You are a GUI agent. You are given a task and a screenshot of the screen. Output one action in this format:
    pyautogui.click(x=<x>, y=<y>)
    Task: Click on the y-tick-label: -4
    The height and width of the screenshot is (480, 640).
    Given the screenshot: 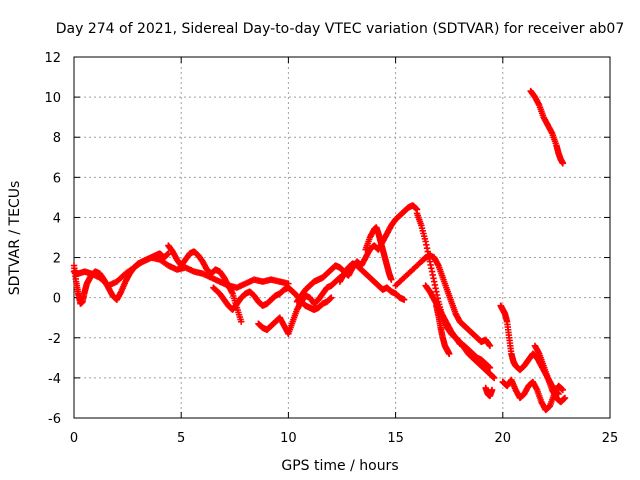 What is the action you would take?
    pyautogui.click(x=54, y=379)
    